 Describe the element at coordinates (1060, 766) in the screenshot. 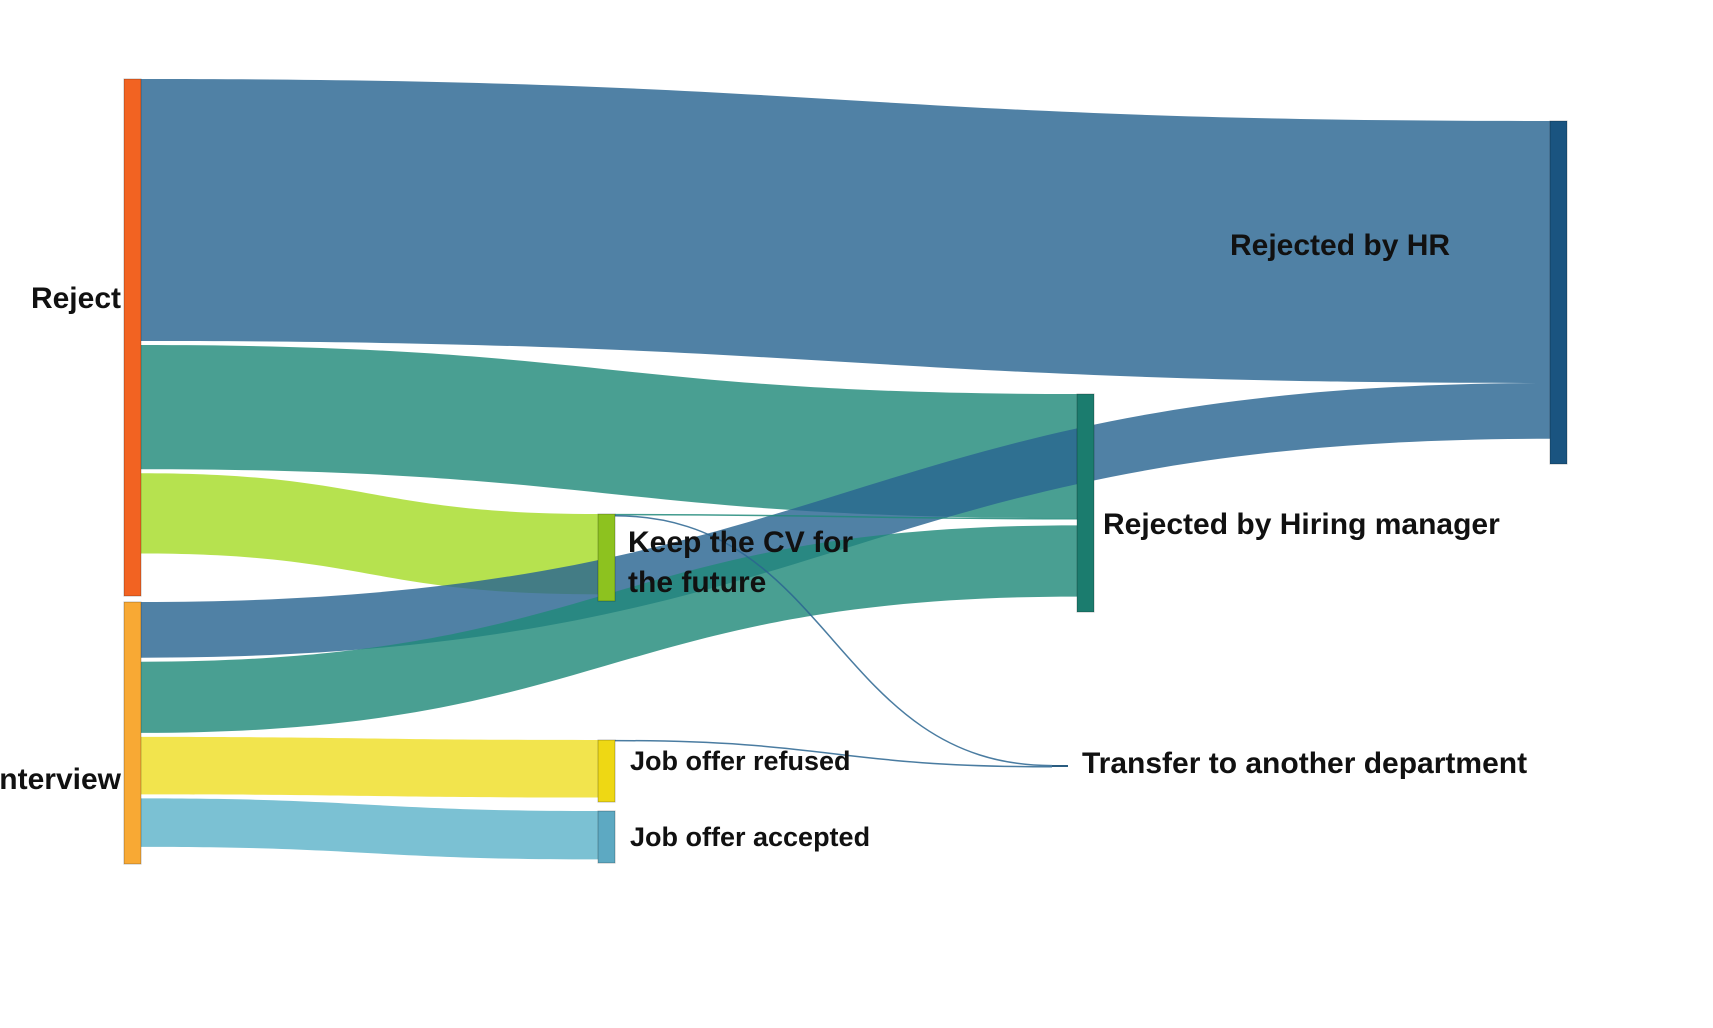

I see `node-transfer` at that location.